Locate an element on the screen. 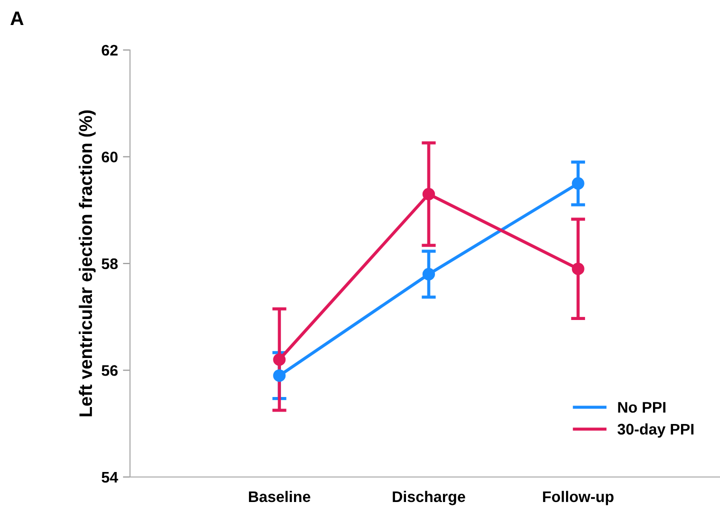 This screenshot has height=511, width=720. y-tick-label: 58 is located at coordinates (110, 264).